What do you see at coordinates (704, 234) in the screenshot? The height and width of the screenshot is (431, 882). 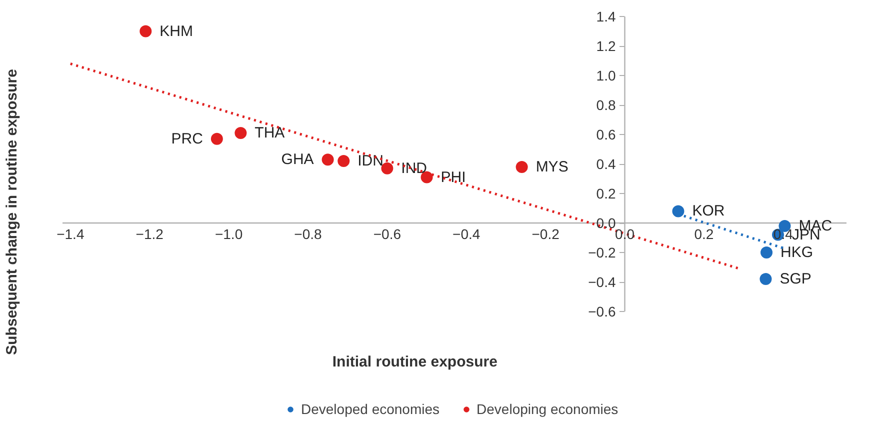 I see `x-tick-label: 0.2` at bounding box center [704, 234].